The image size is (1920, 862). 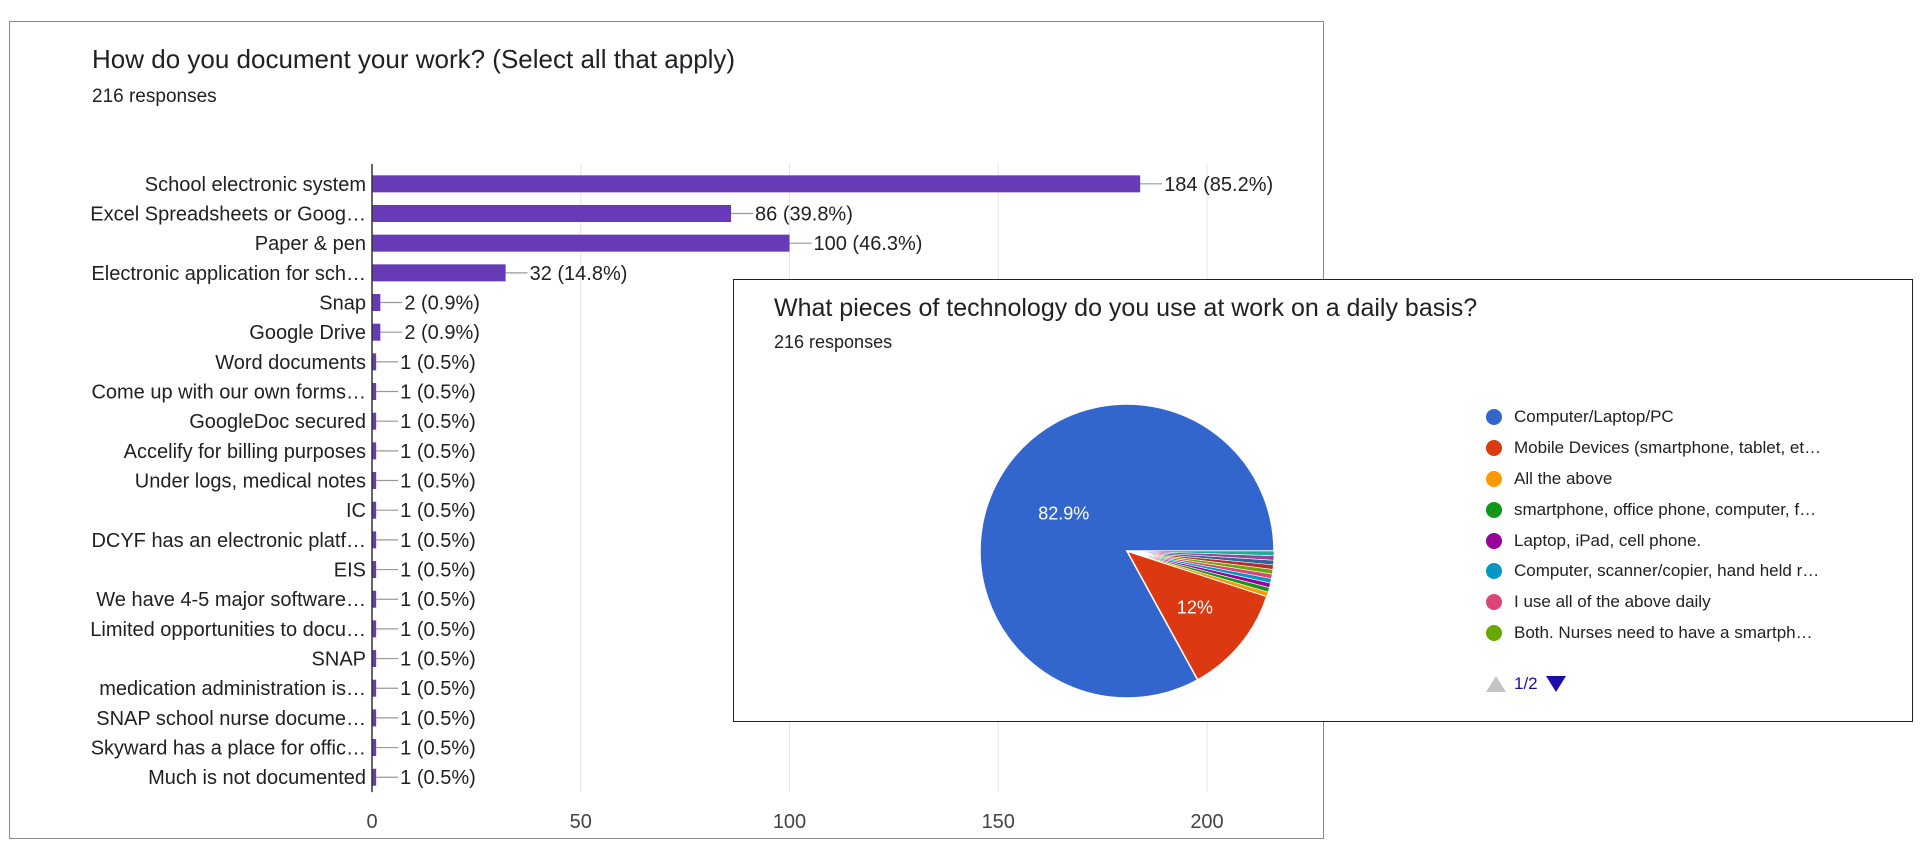 What do you see at coordinates (257, 778) in the screenshot?
I see `category-label: Much is not documented` at bounding box center [257, 778].